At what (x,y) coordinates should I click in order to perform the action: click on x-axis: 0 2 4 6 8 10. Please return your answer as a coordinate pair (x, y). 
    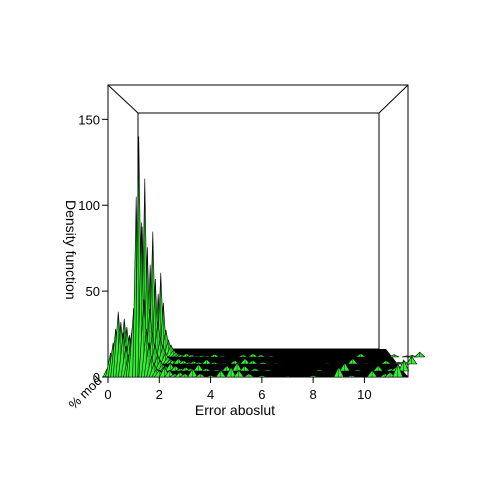
    Looking at the image, I should click on (238, 389).